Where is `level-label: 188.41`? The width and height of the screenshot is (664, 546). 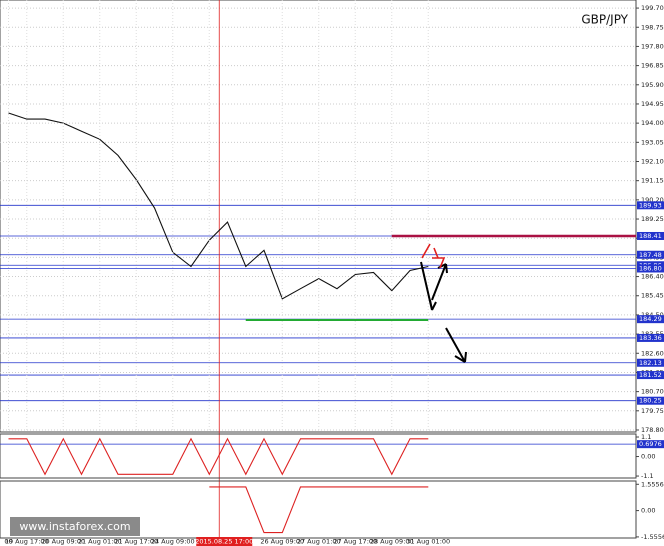
level-label: 188.41 is located at coordinates (650, 236).